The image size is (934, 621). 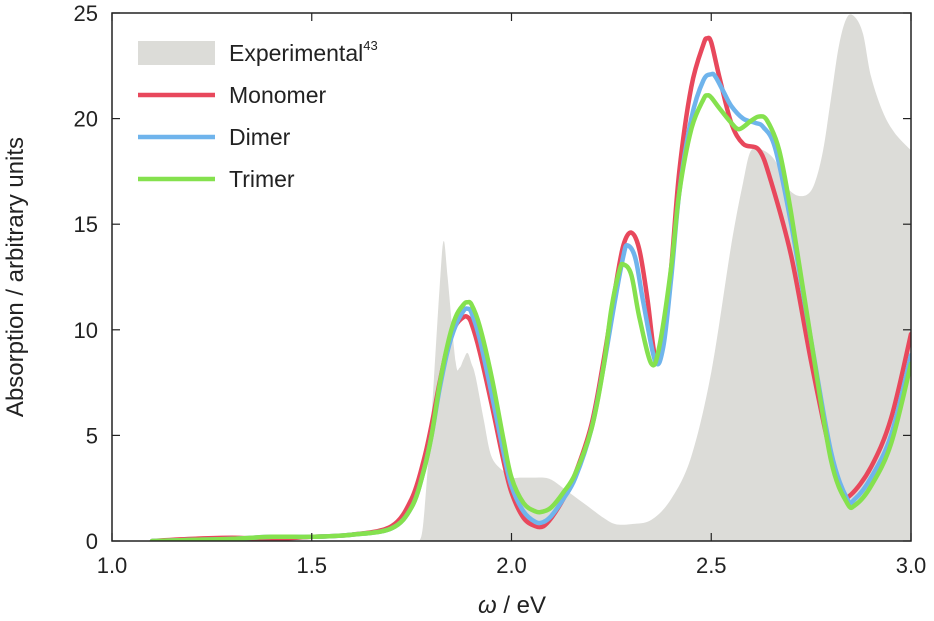 What do you see at coordinates (15, 277) in the screenshot?
I see `y-axis-title: Absorption / arbitrary units` at bounding box center [15, 277].